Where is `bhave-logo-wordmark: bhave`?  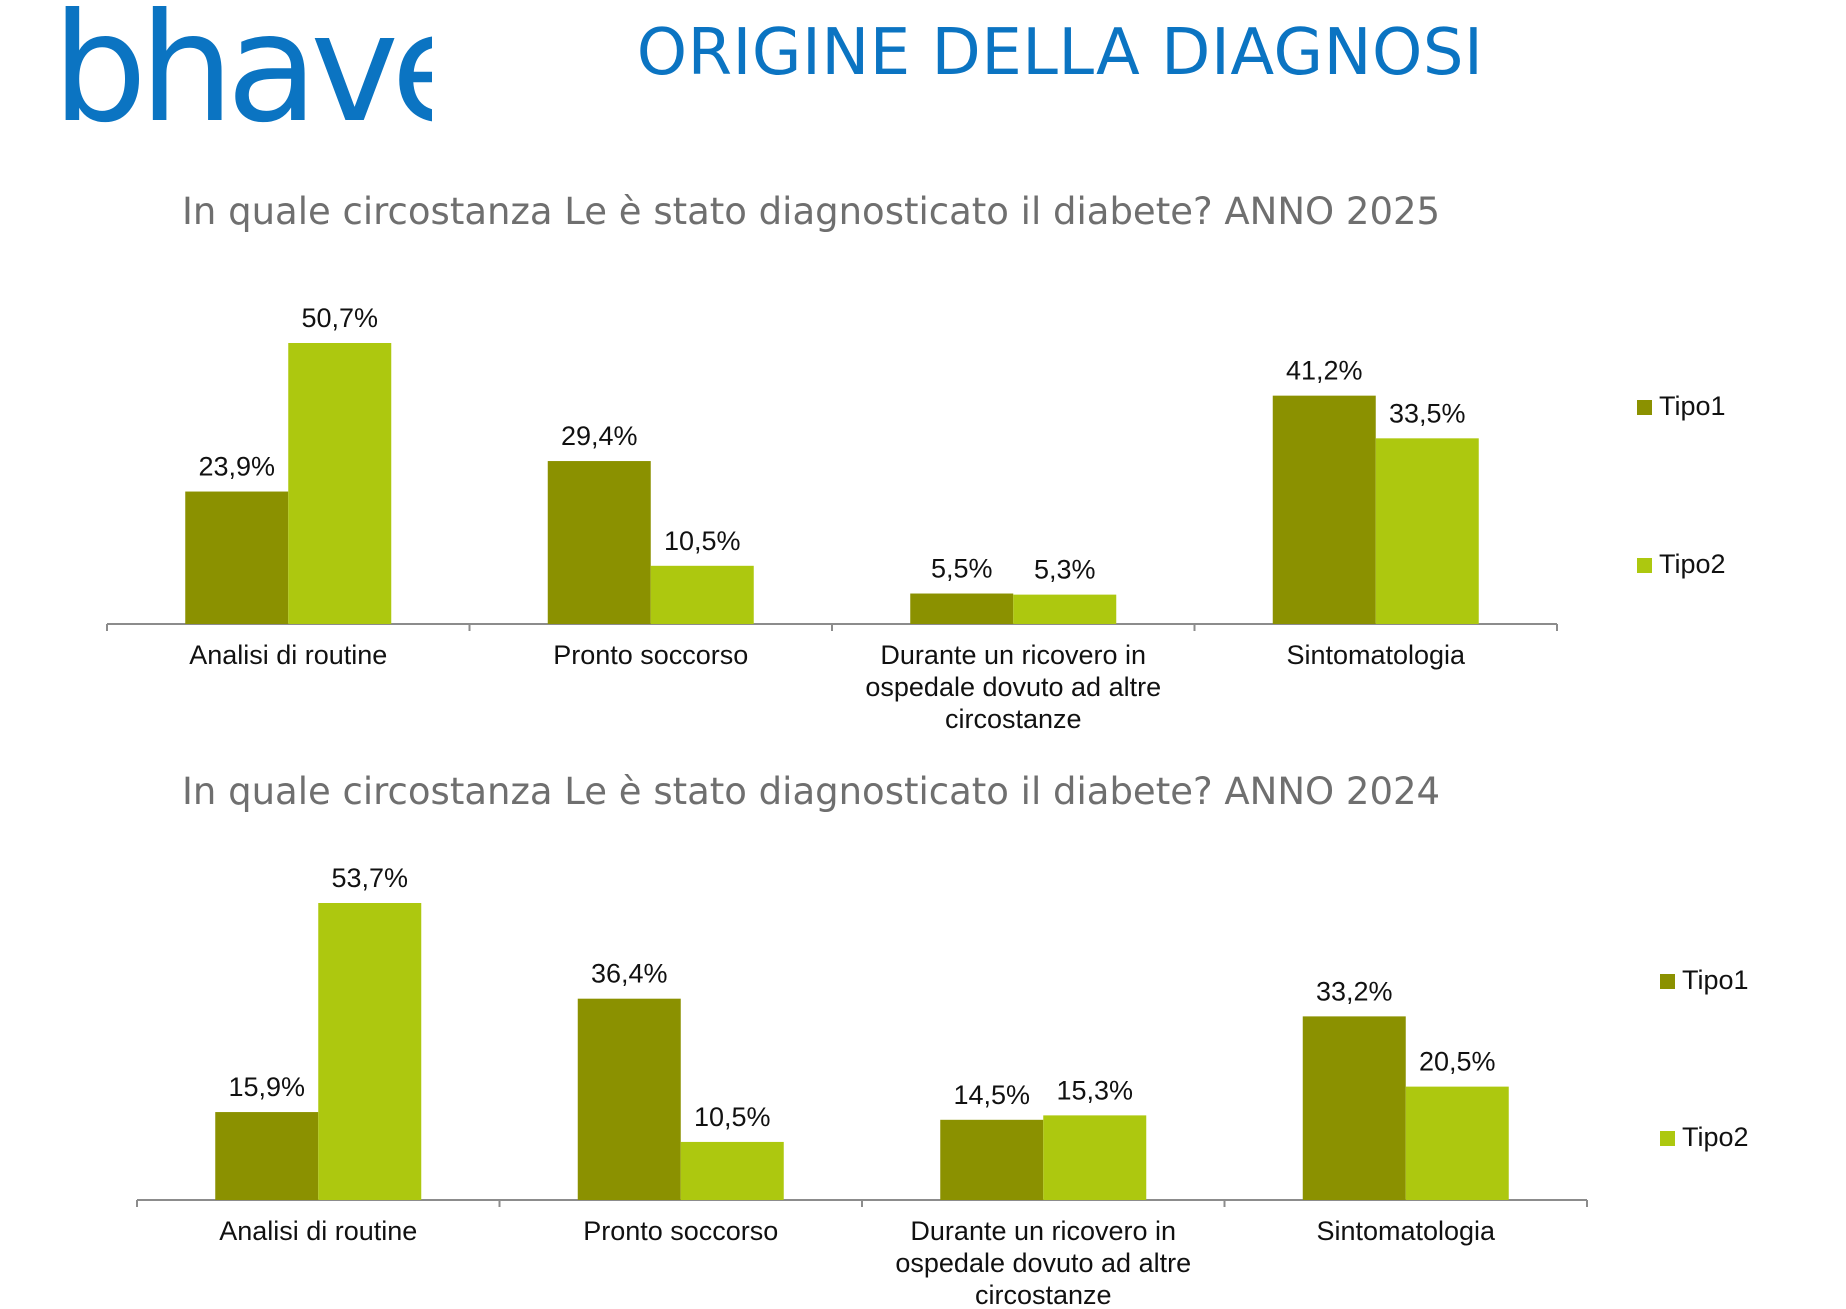
bhave-logo-wordmark: bhave is located at coordinates (242, 69).